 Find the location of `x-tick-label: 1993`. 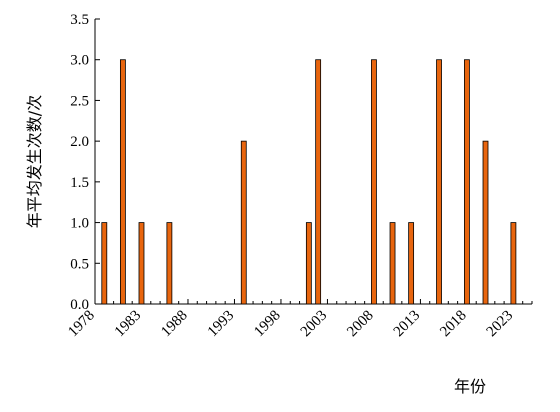

x-tick-label: 1993 is located at coordinates (221, 324).